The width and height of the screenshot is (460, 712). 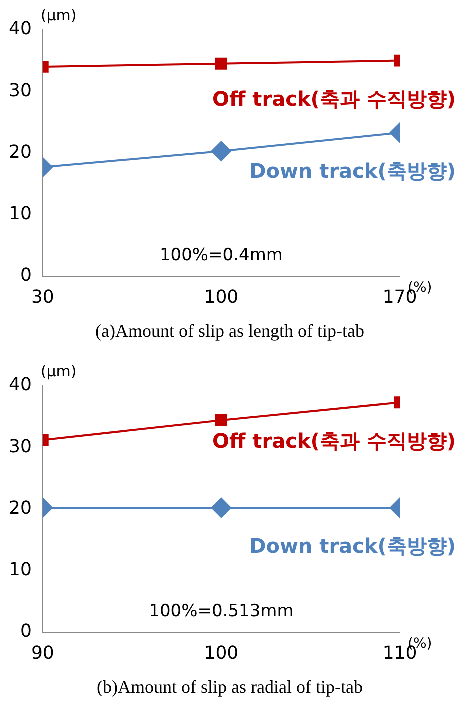 What do you see at coordinates (230, 687) in the screenshot?
I see `text: (b)Amount of slip as radial of tip-tab` at bounding box center [230, 687].